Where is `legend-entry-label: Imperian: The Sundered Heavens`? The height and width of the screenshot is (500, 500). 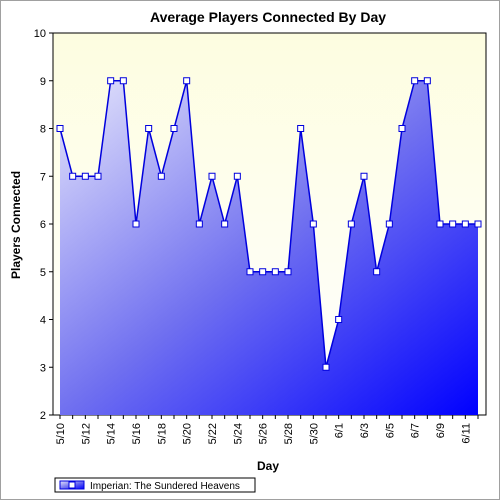
legend-entry-label: Imperian: The Sundered Heavens is located at coordinates (165, 486).